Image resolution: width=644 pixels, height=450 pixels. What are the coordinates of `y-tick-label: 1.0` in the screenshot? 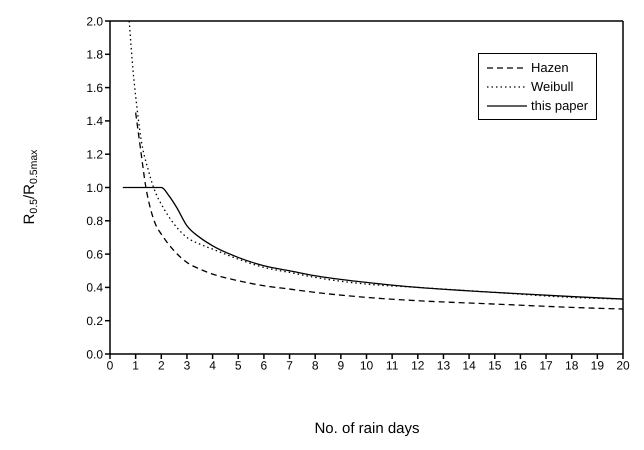 It's located at (95, 187).